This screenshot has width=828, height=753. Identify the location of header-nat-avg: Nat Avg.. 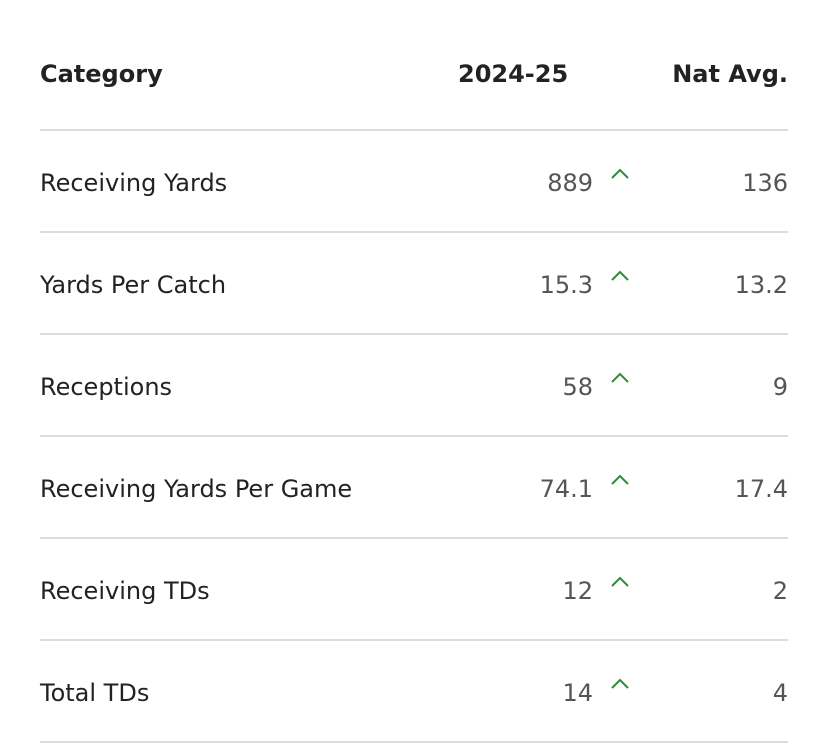
(730, 74).